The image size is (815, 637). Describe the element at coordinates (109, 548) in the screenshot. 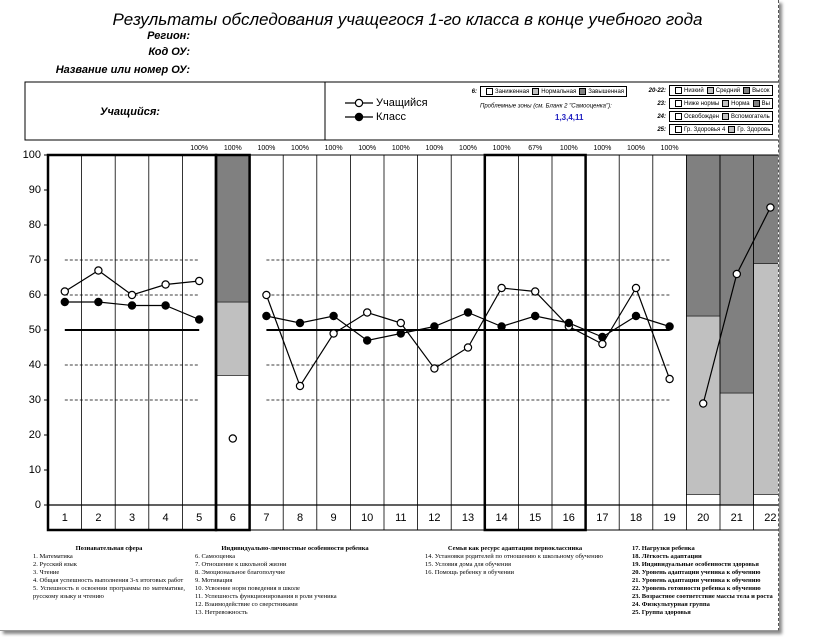

I see `footnote-heading: Познавательная сфера` at that location.